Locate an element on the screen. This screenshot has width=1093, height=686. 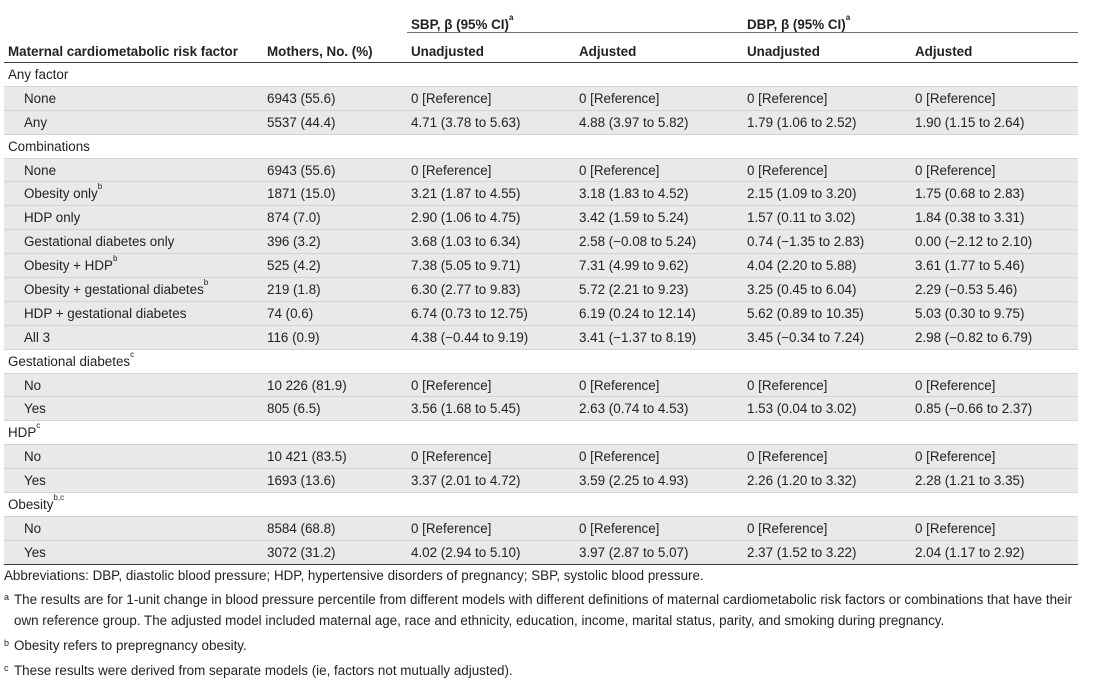
section-title-text: HDP is located at coordinates (22, 433).